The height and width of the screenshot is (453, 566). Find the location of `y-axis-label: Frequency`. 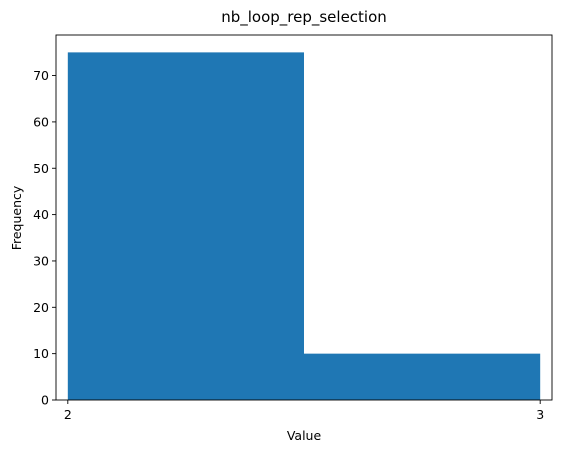

y-axis-label: Frequency is located at coordinates (16, 217).